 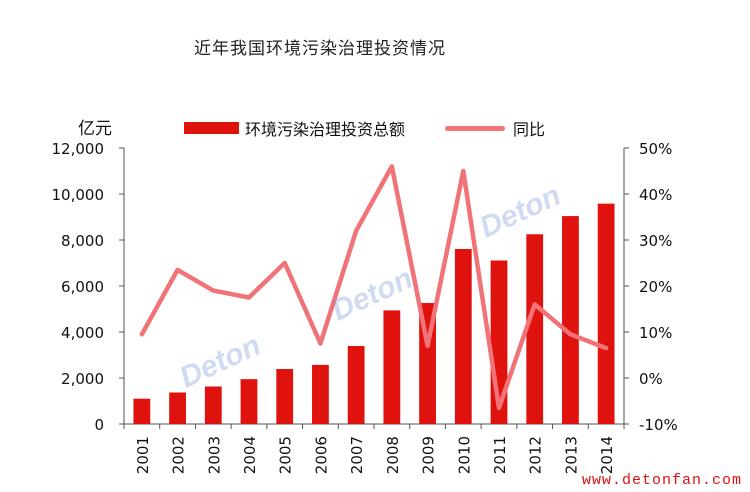 What do you see at coordinates (658, 425) in the screenshot?
I see `right-tick-label: -10%` at bounding box center [658, 425].